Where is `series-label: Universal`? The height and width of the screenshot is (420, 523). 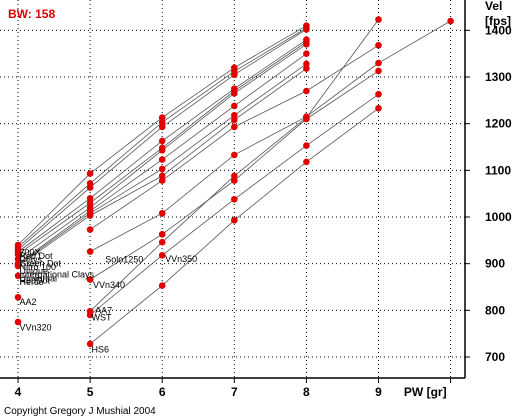
series-label: Universal is located at coordinates (38, 278).